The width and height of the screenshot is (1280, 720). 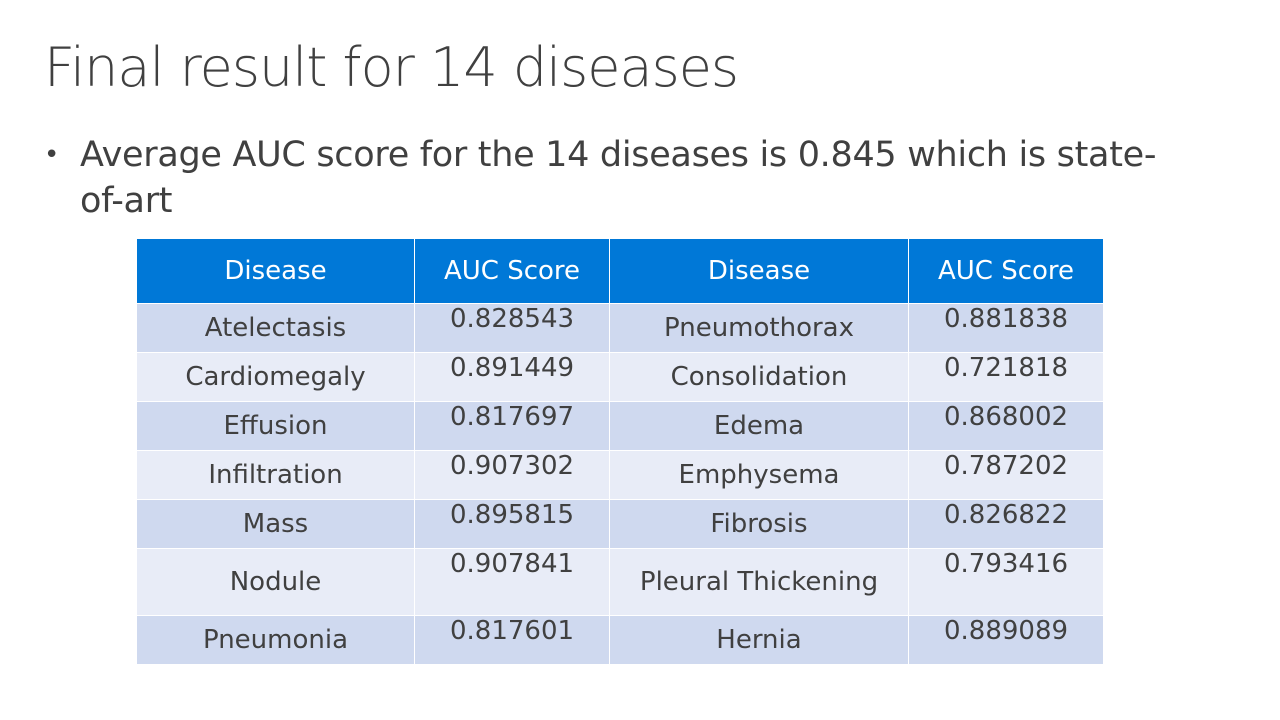 I want to click on auc-cell: 0.907302, so click(x=512, y=475).